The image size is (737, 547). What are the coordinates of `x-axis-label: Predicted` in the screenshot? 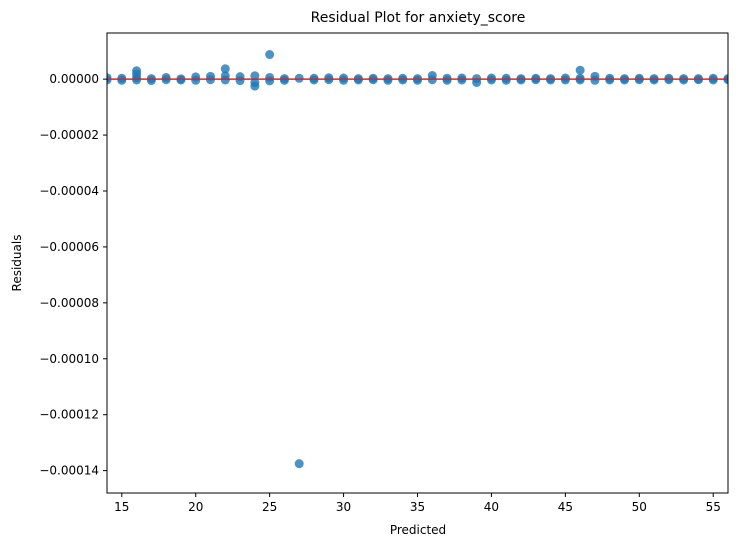 It's located at (418, 530).